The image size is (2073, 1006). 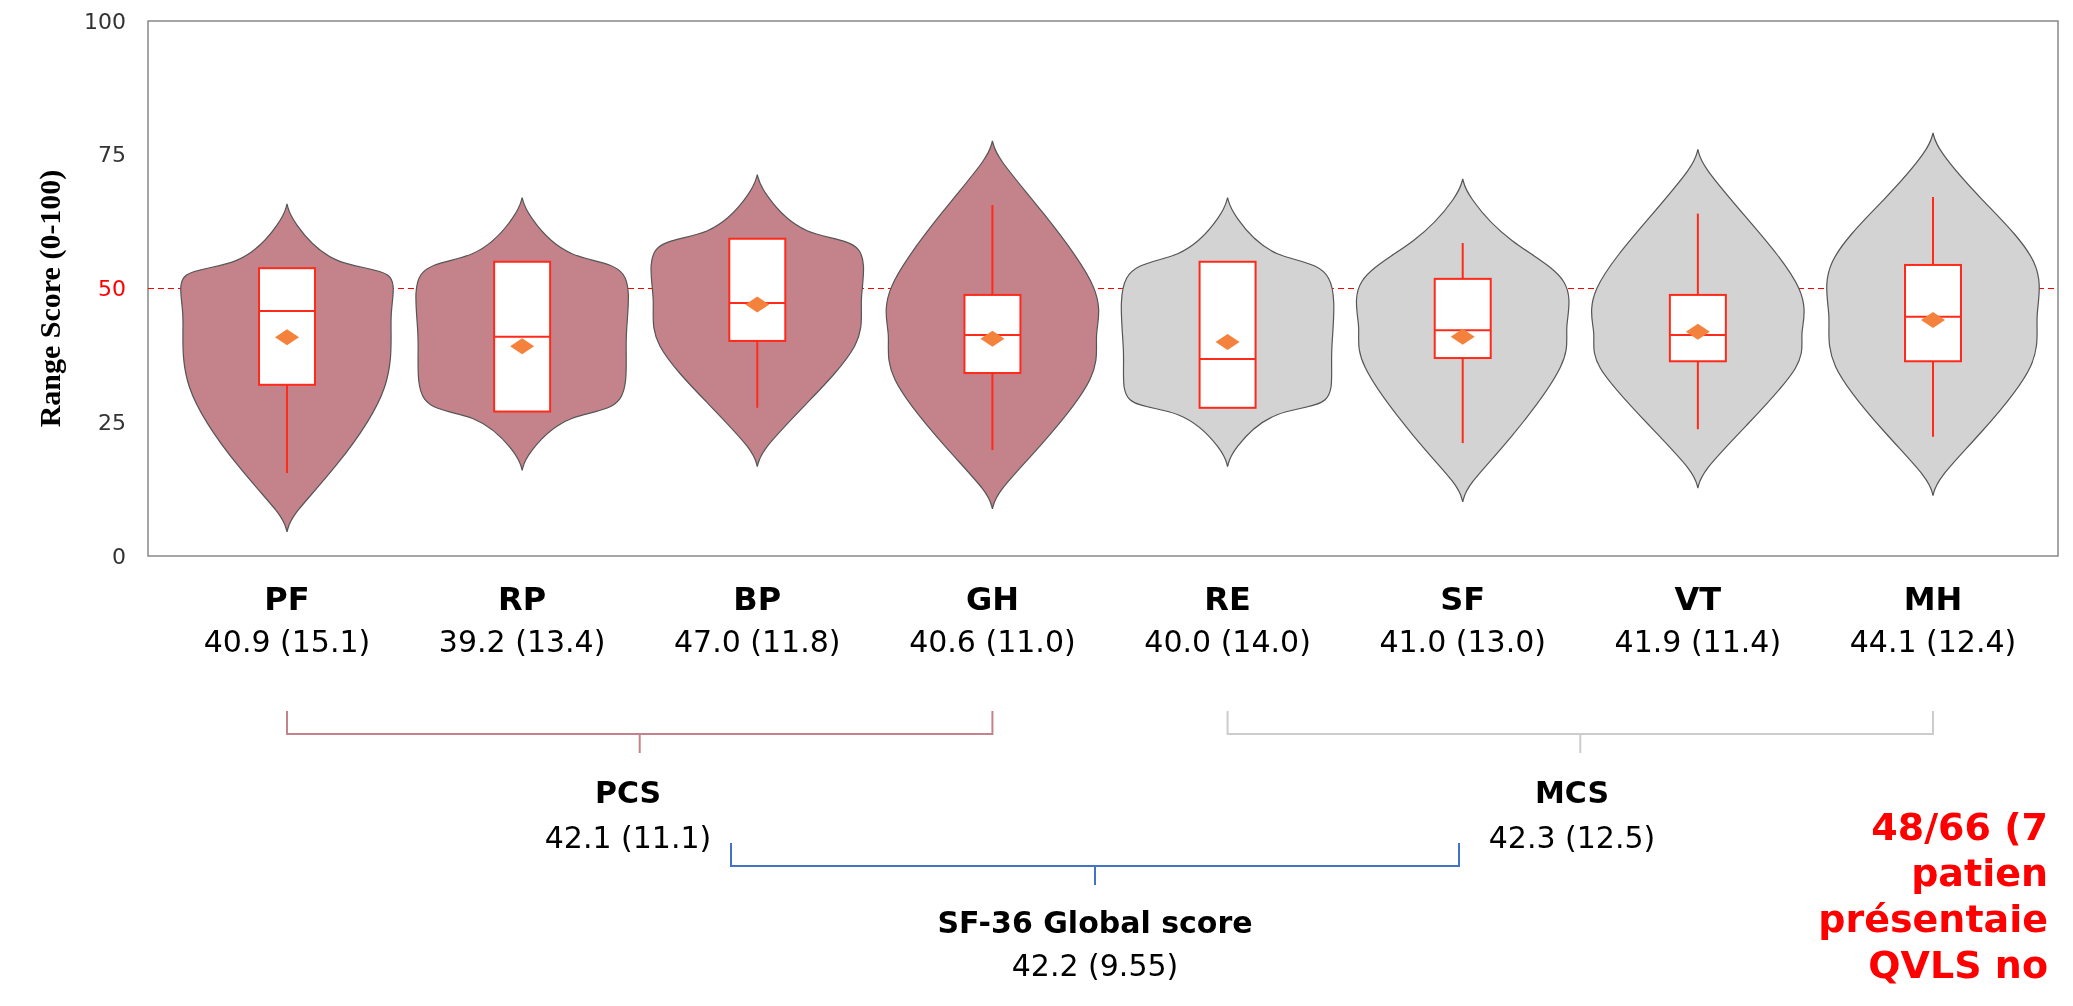 What do you see at coordinates (628, 837) in the screenshot?
I see `text: 42.1 (11.1)` at bounding box center [628, 837].